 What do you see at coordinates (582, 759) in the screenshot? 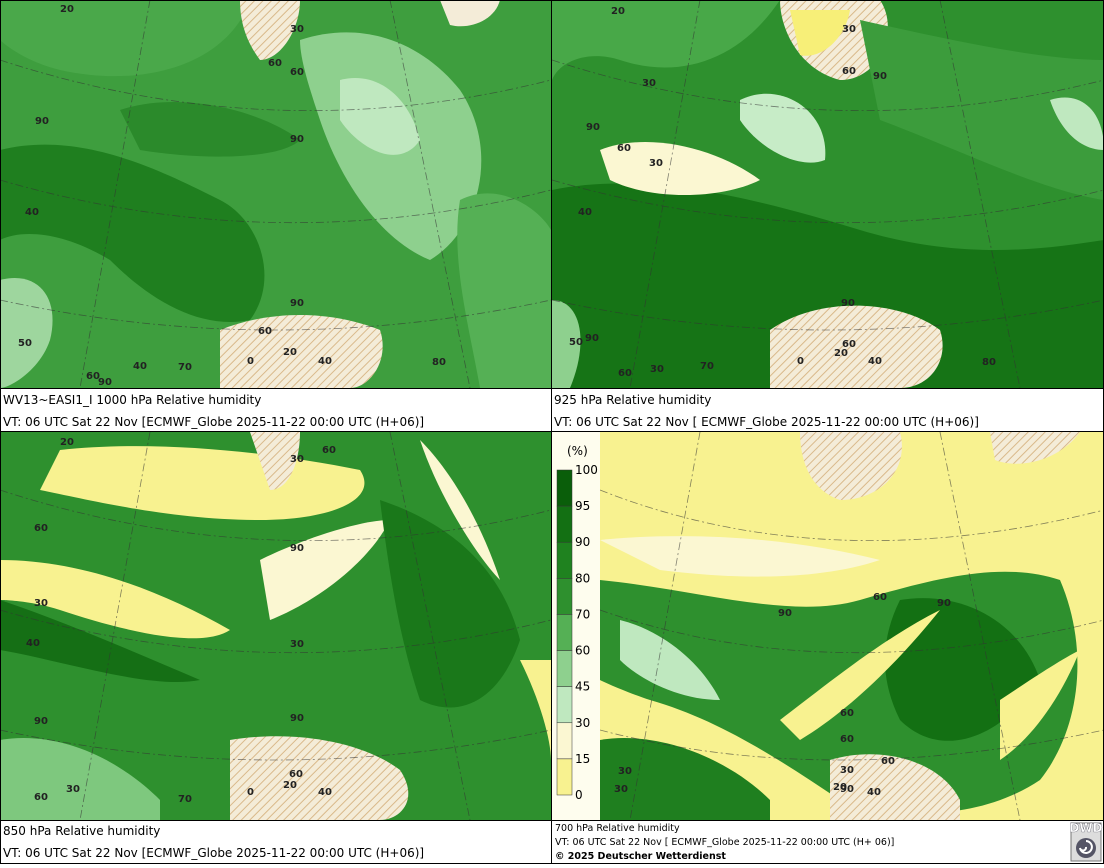
I see `legend-level: 15` at bounding box center [582, 759].